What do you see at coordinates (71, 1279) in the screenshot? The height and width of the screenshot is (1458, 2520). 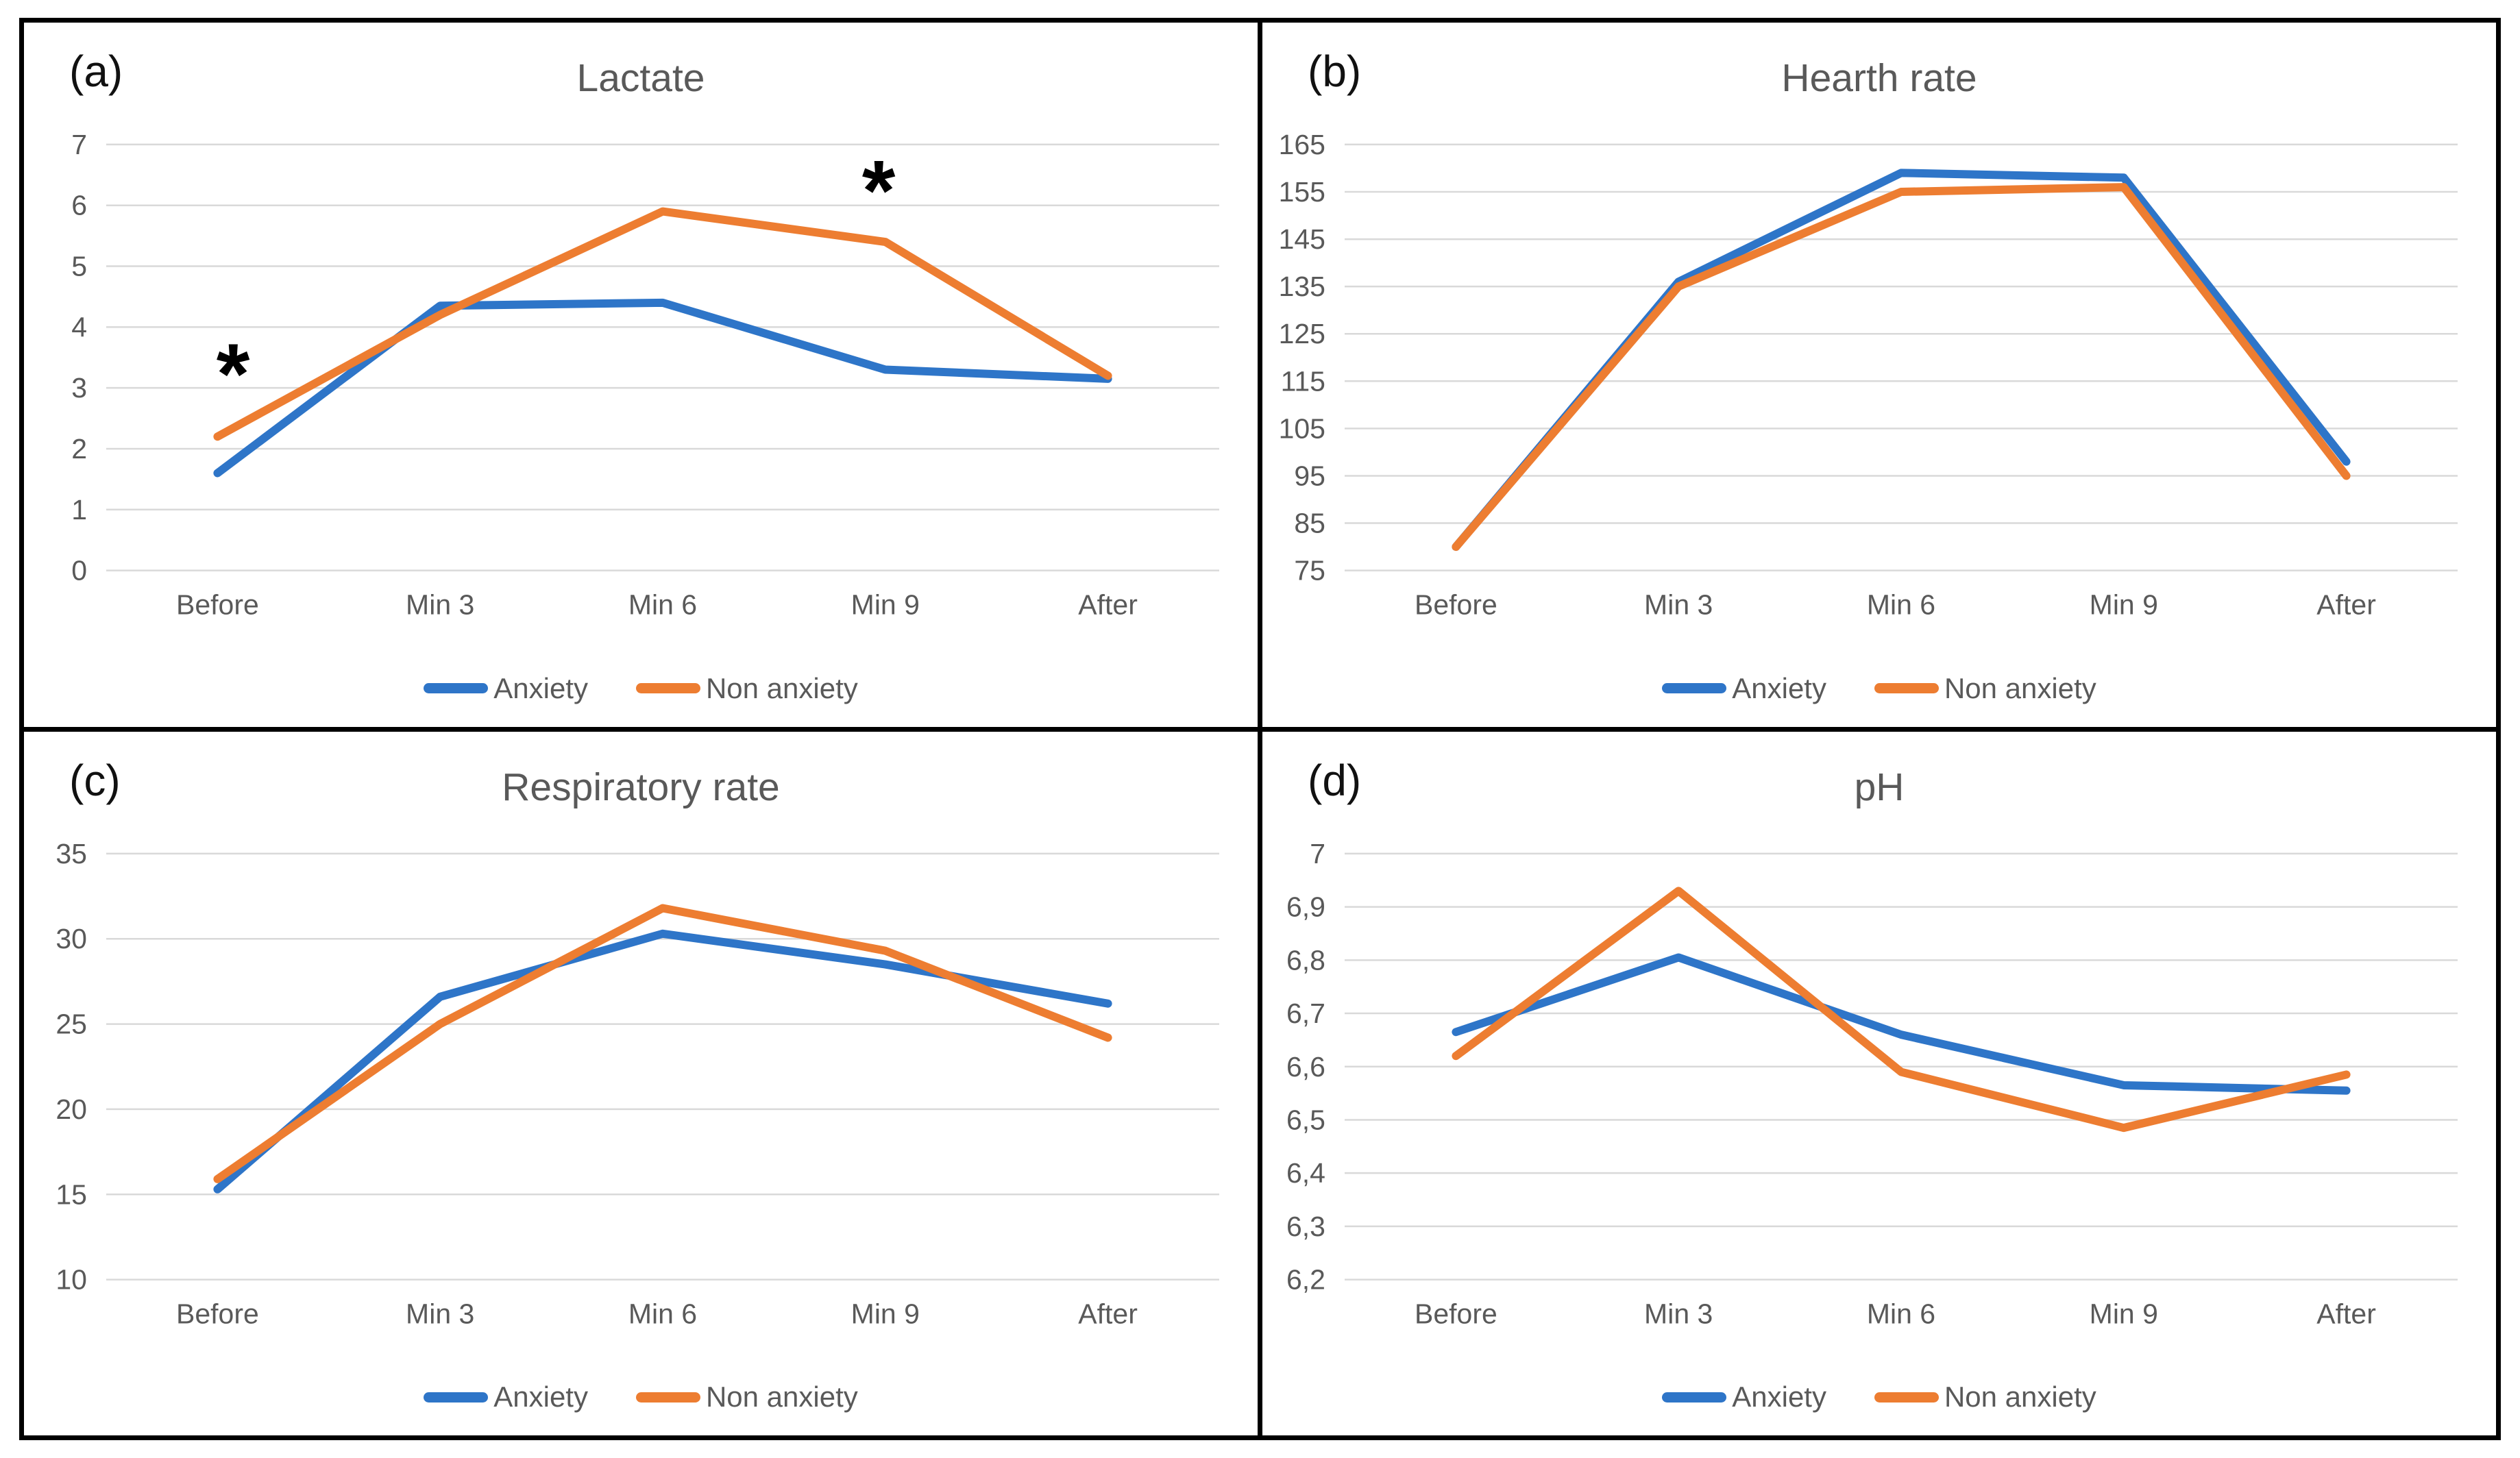 I see `y-axis-tick-label: 10` at bounding box center [71, 1279].